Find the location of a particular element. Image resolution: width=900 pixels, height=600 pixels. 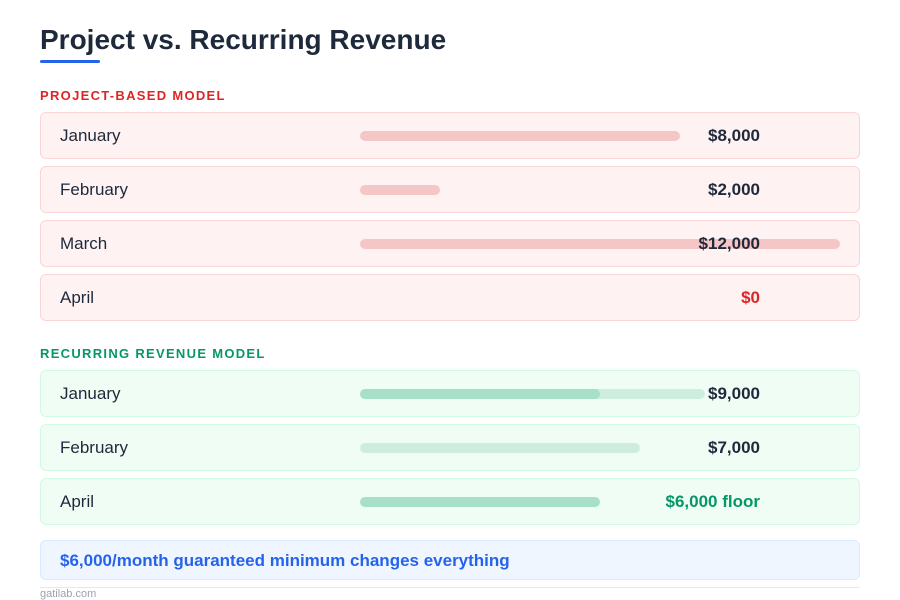

revenue-value: $7,000 is located at coordinates (734, 447).